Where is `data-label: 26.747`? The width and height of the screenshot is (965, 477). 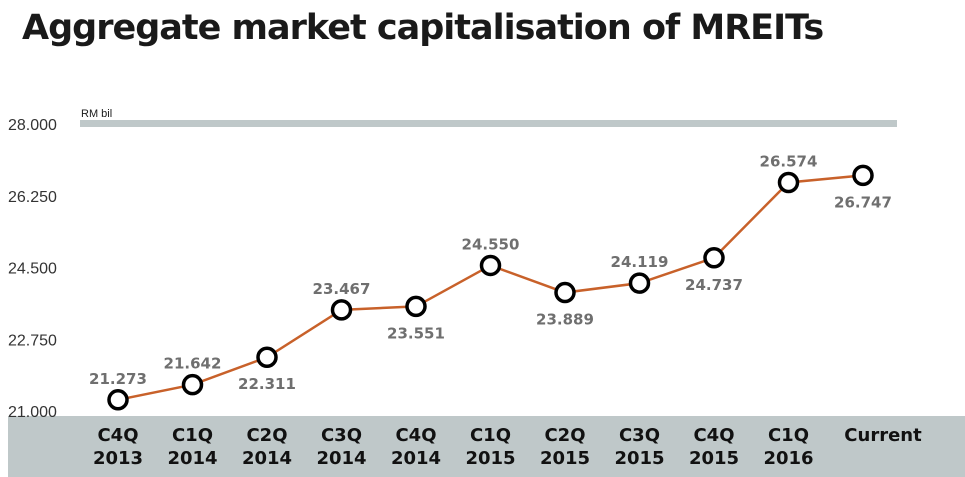
data-label: 26.747 is located at coordinates (863, 202).